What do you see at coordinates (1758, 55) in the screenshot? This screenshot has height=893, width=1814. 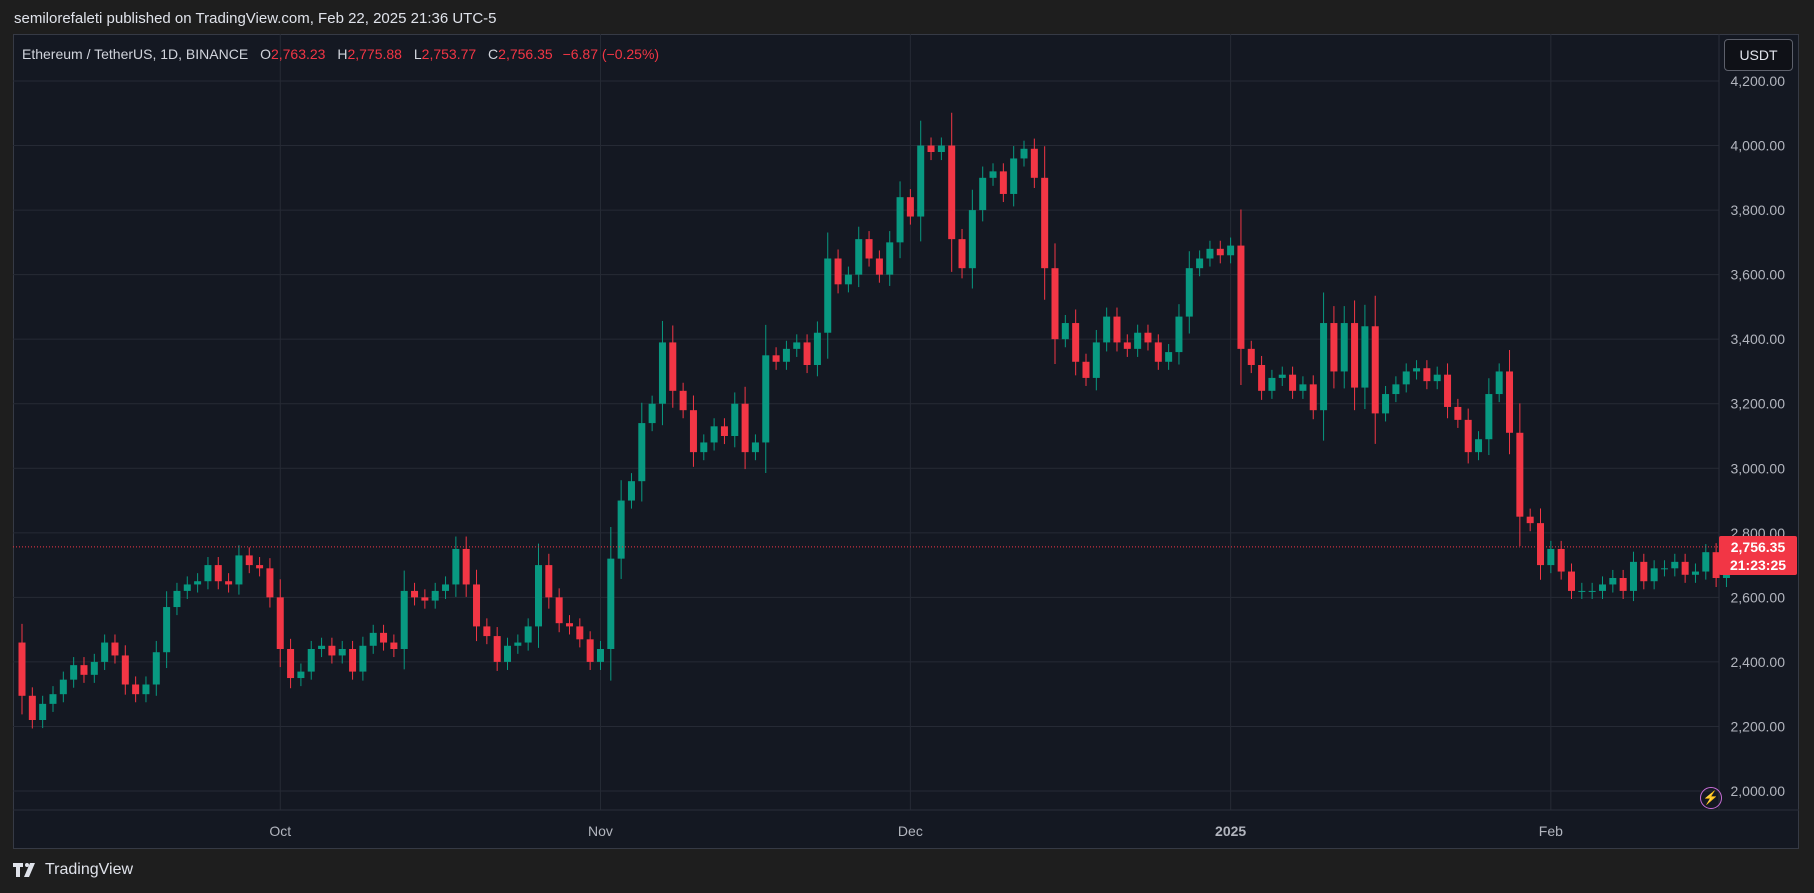 I see `currency-button: USDT` at bounding box center [1758, 55].